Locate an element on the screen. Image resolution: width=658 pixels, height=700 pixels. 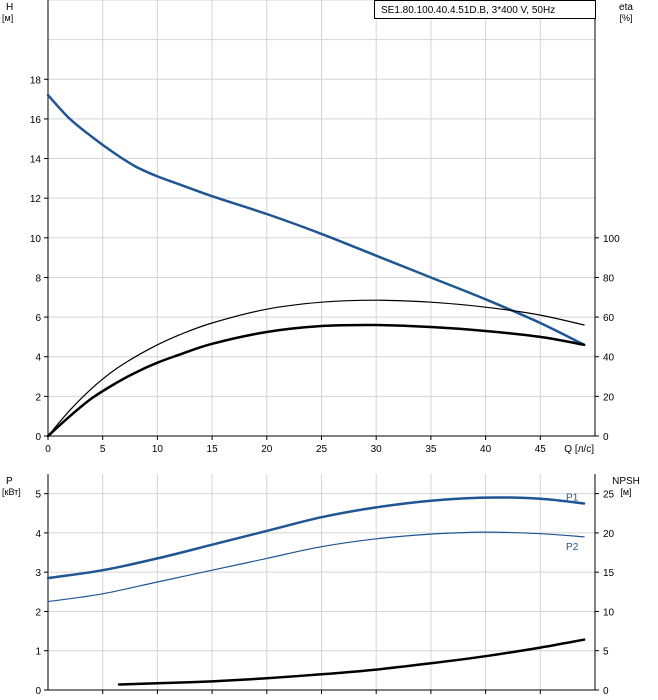
legend-box is located at coordinates (485, 9).